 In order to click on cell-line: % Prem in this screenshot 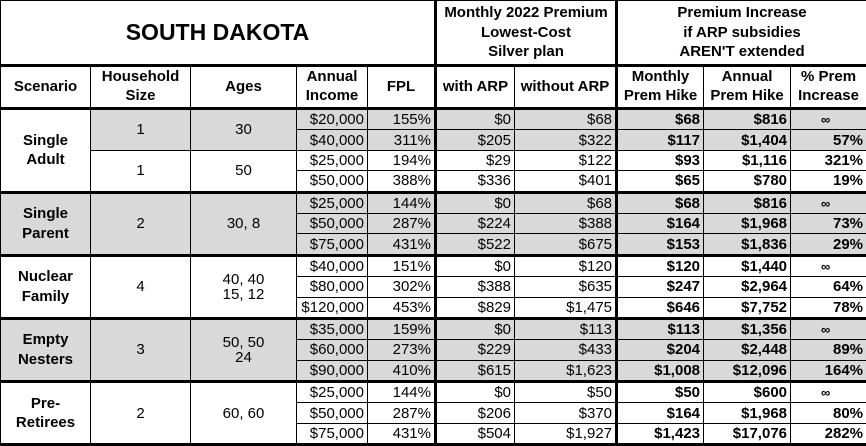, I will do `click(828, 76)`.